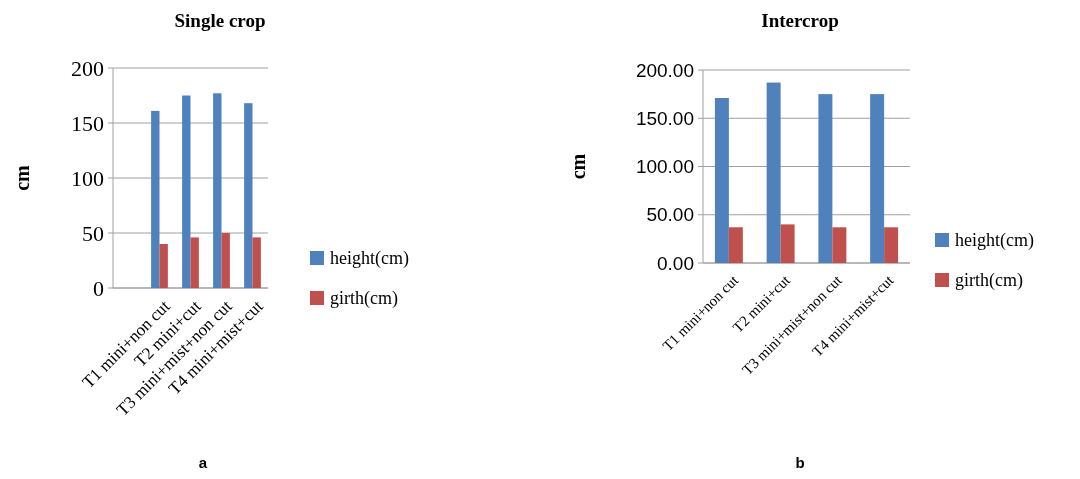 This screenshot has height=479, width=1080. Describe the element at coordinates (203, 462) in the screenshot. I see `text: a` at that location.